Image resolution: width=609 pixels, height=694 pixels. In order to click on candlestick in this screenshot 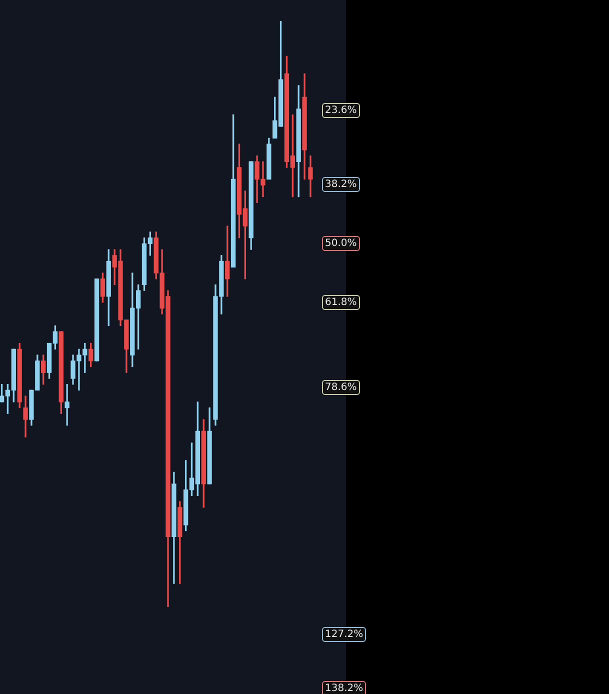, I will do `click(67, 405)`.